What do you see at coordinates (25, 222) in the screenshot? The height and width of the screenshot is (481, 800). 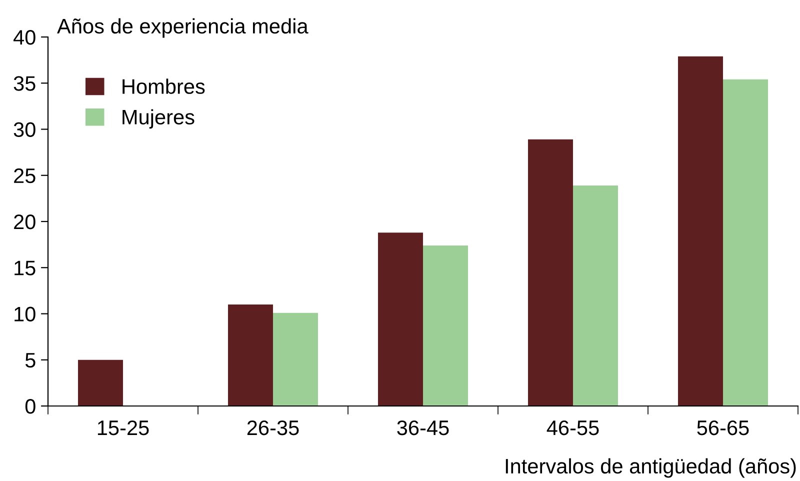 I see `y-tick-label: 20` at bounding box center [25, 222].